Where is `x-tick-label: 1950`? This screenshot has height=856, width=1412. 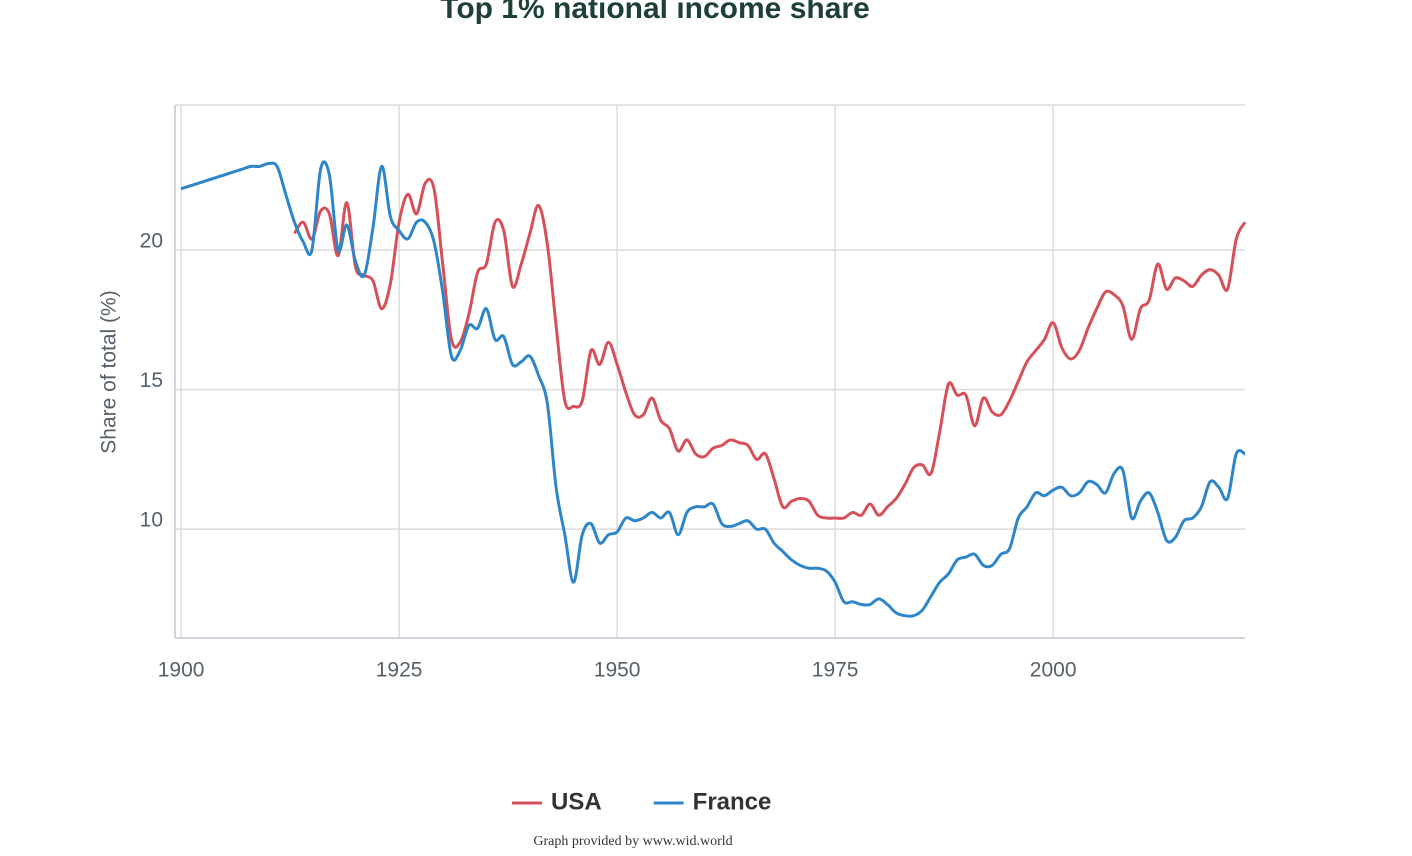
x-tick-label: 1950 is located at coordinates (617, 670).